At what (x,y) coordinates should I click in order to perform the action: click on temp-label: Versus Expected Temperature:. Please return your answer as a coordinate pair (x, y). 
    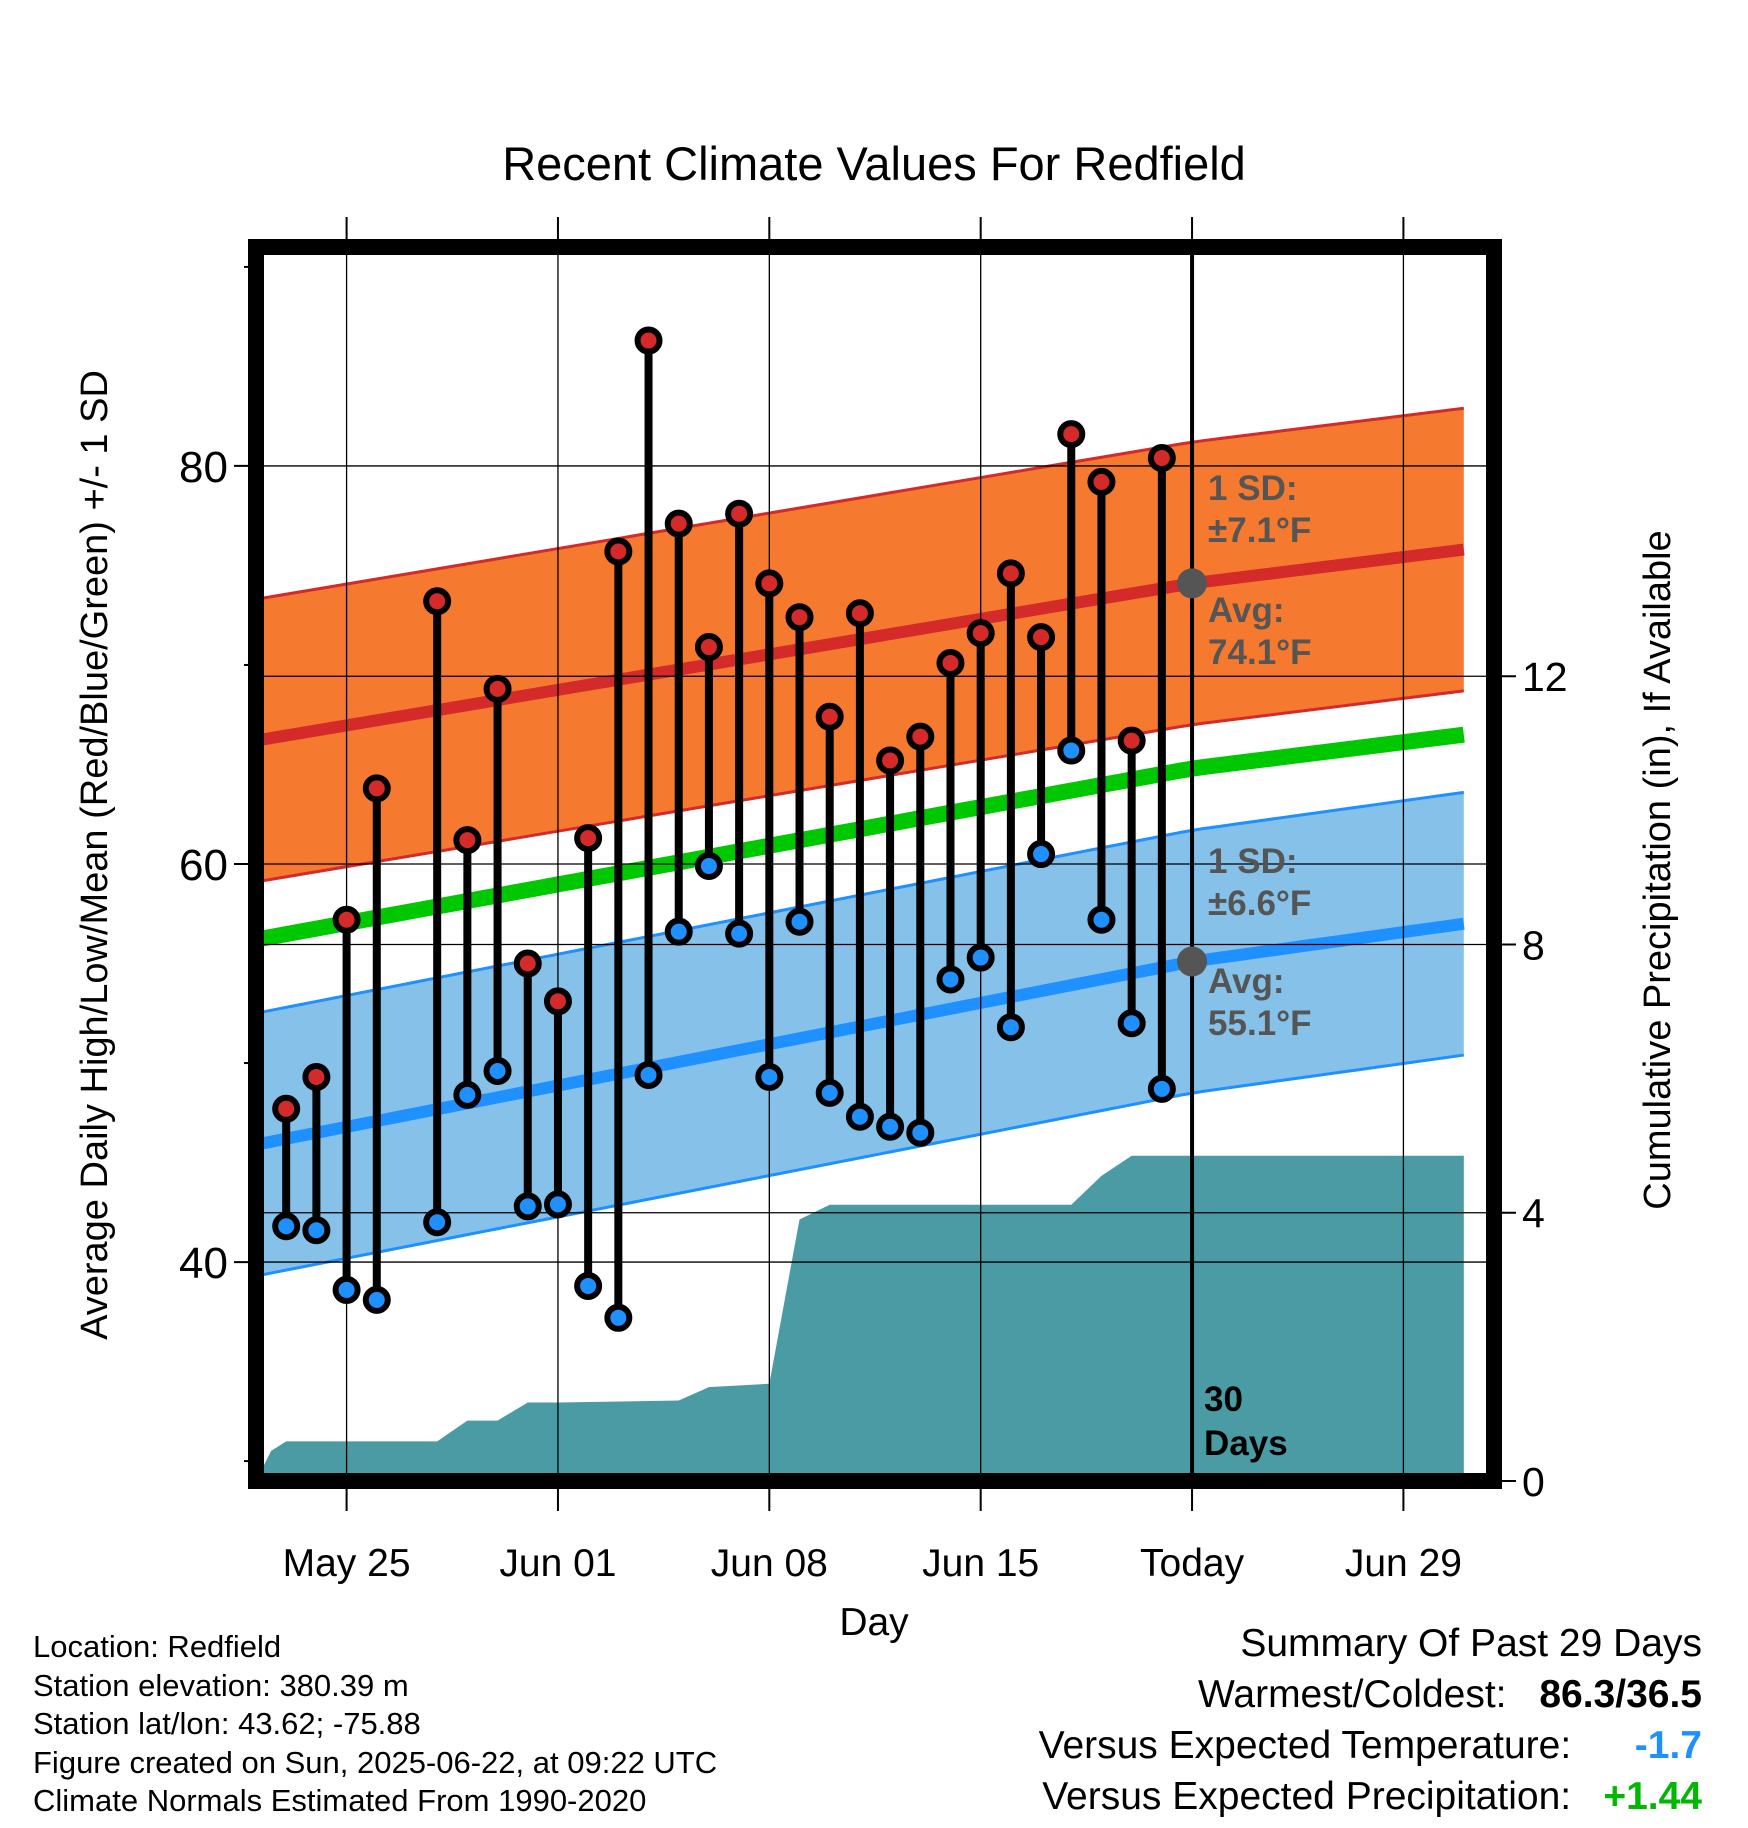
    Looking at the image, I should click on (1305, 1745).